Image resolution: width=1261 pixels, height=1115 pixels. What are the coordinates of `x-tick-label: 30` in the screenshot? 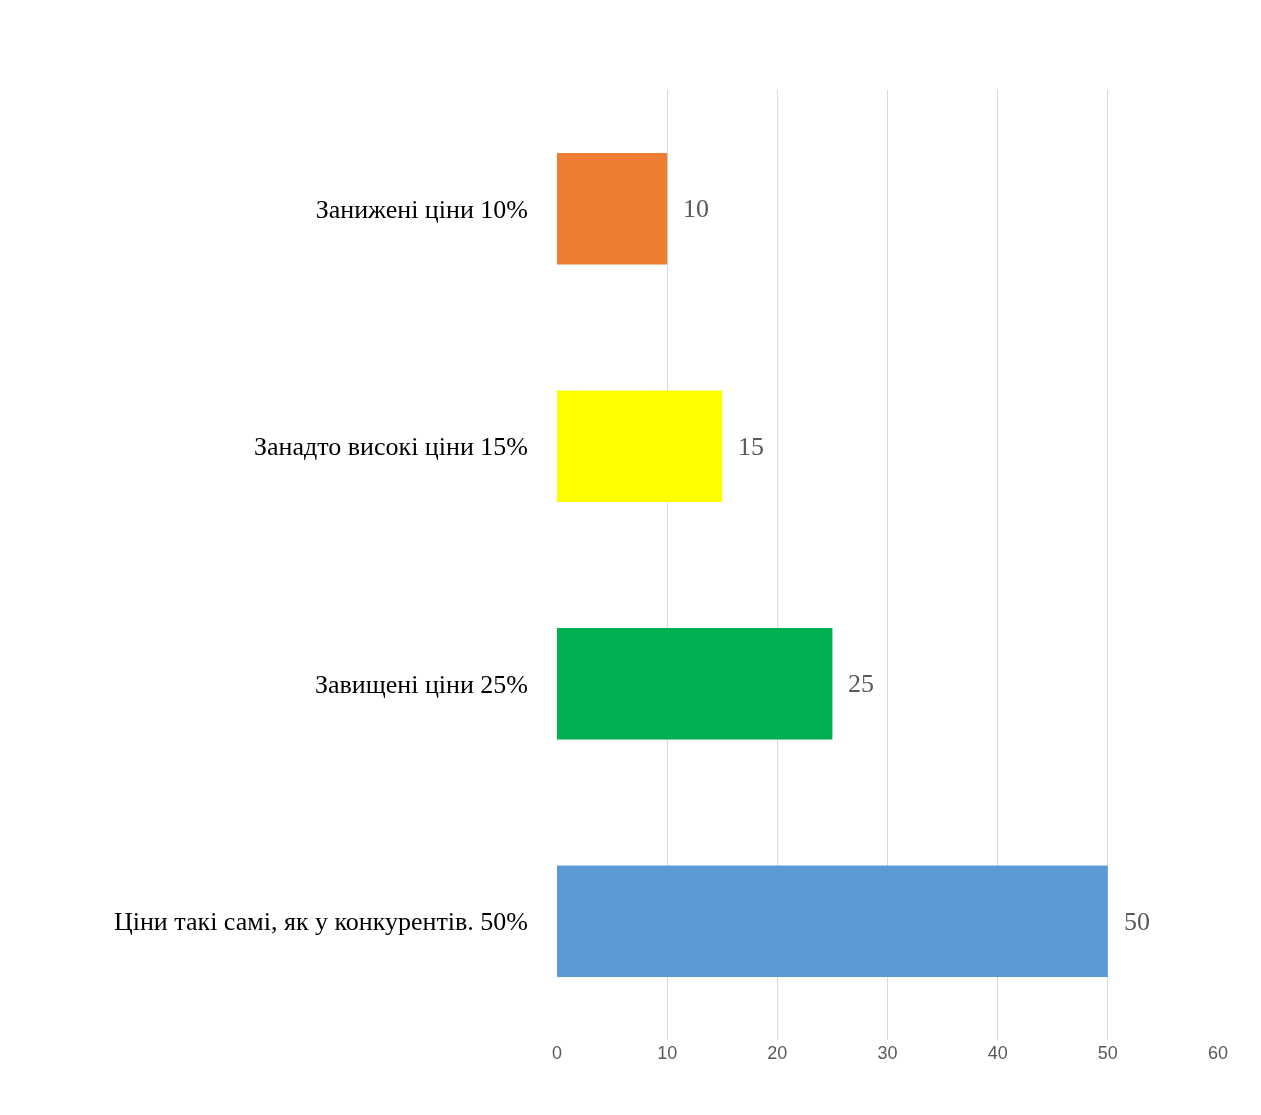 It's located at (887, 1053).